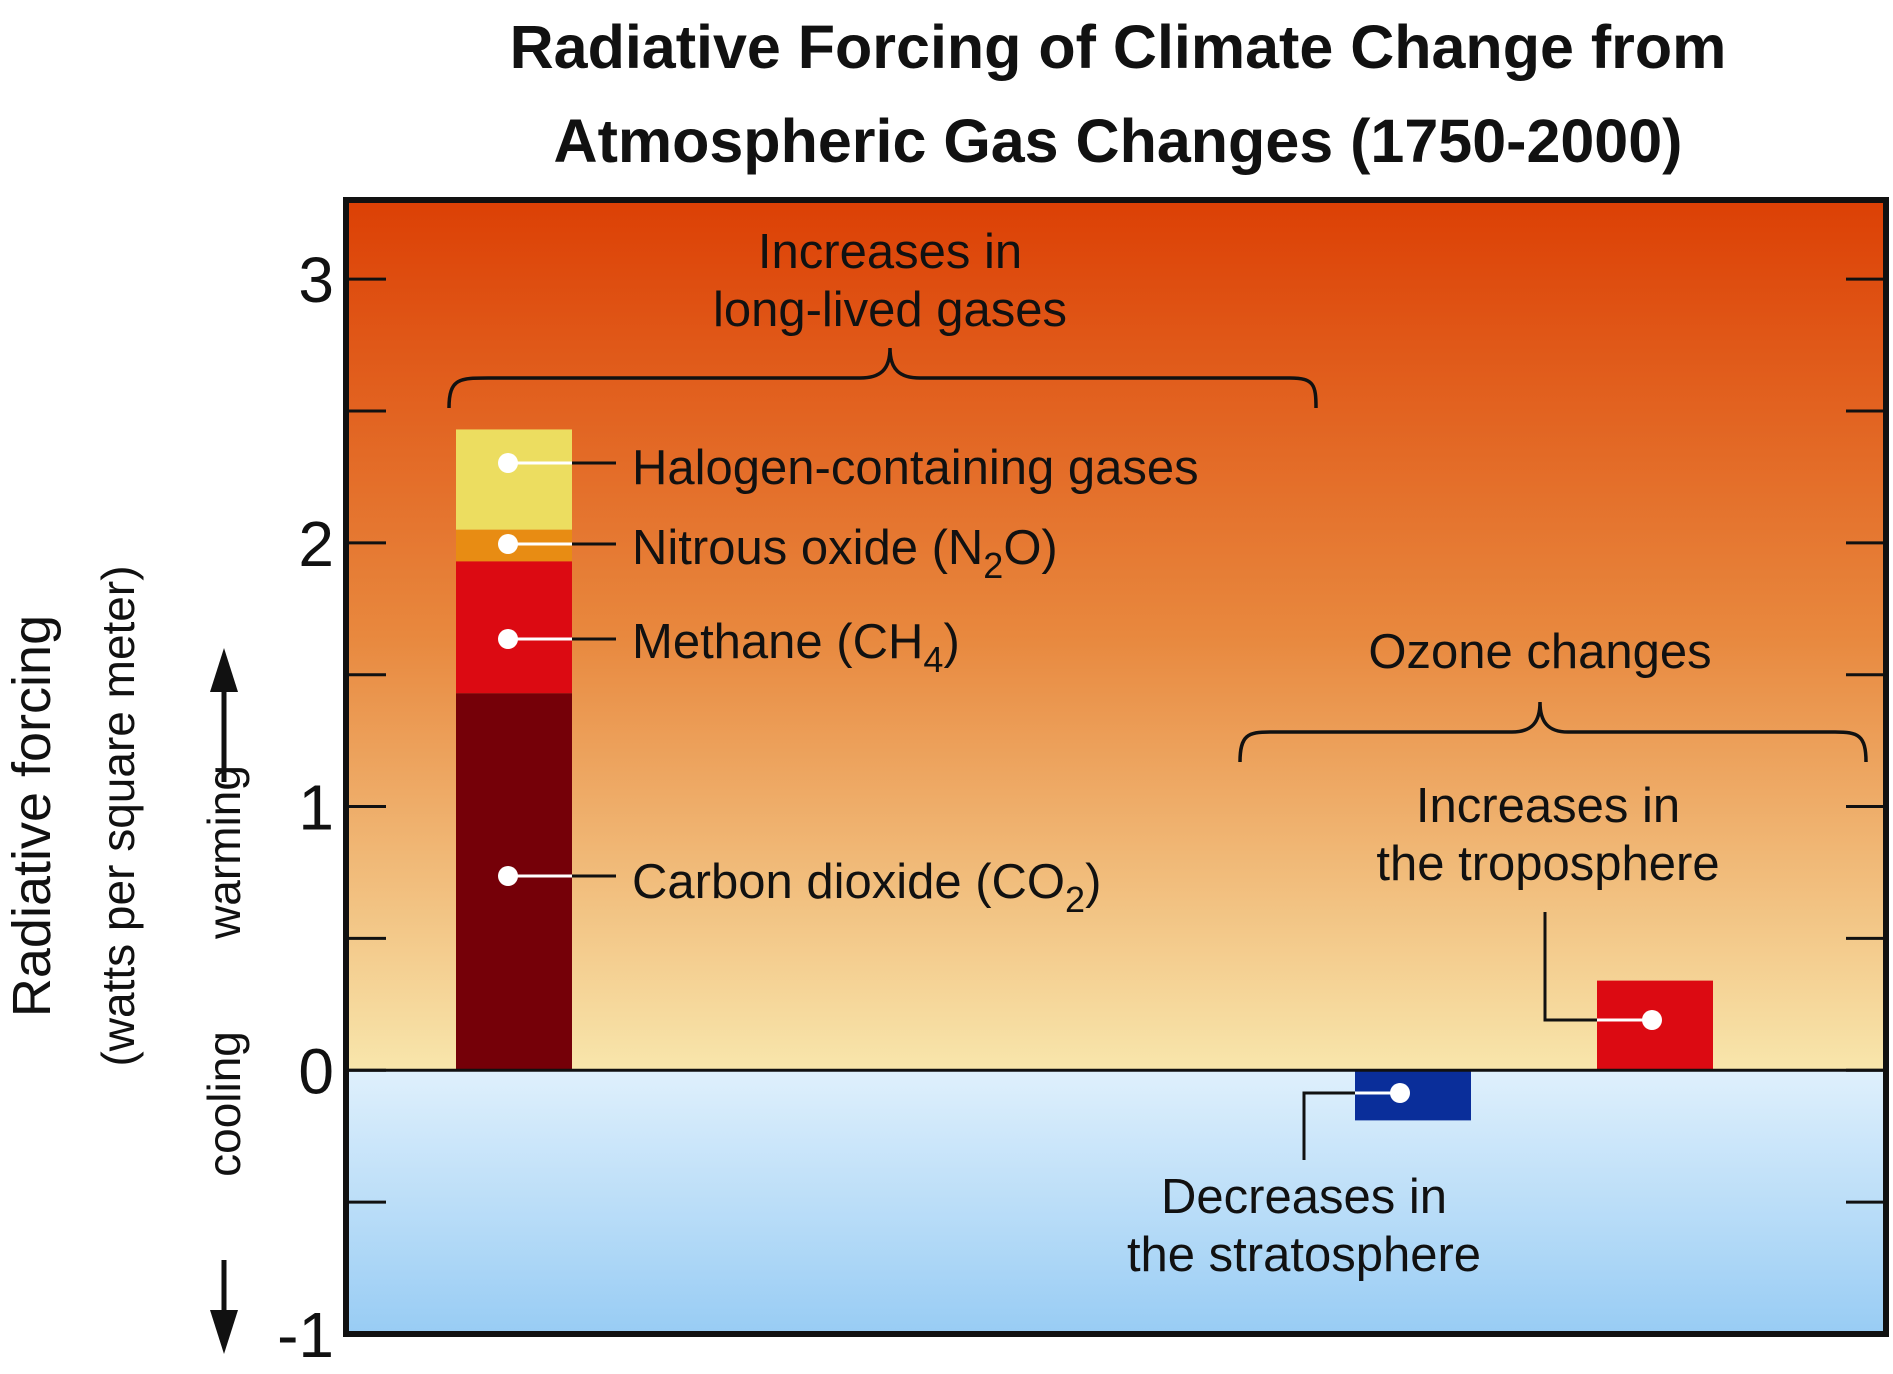 The height and width of the screenshot is (1374, 1893). What do you see at coordinates (890, 252) in the screenshot?
I see `group-label-long-lived-line-1: Increases in` at bounding box center [890, 252].